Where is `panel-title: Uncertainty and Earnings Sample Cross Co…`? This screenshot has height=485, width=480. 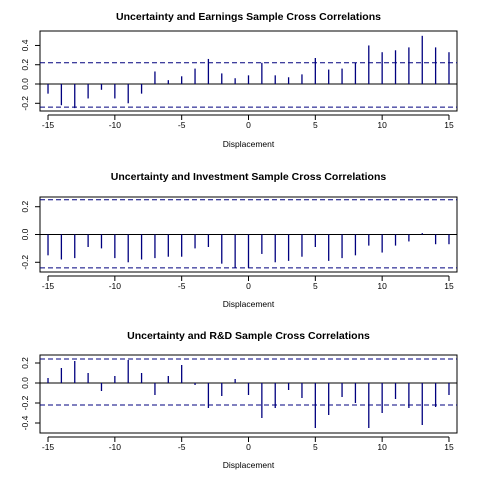
panel-title: Uncertainty and Earnings Sample Cross Co… is located at coordinates (248, 17).